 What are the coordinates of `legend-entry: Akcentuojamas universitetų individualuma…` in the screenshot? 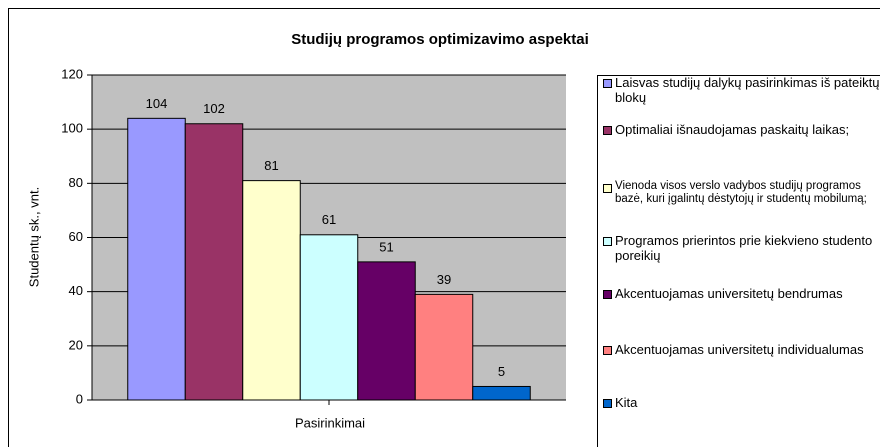 It's located at (739, 349).